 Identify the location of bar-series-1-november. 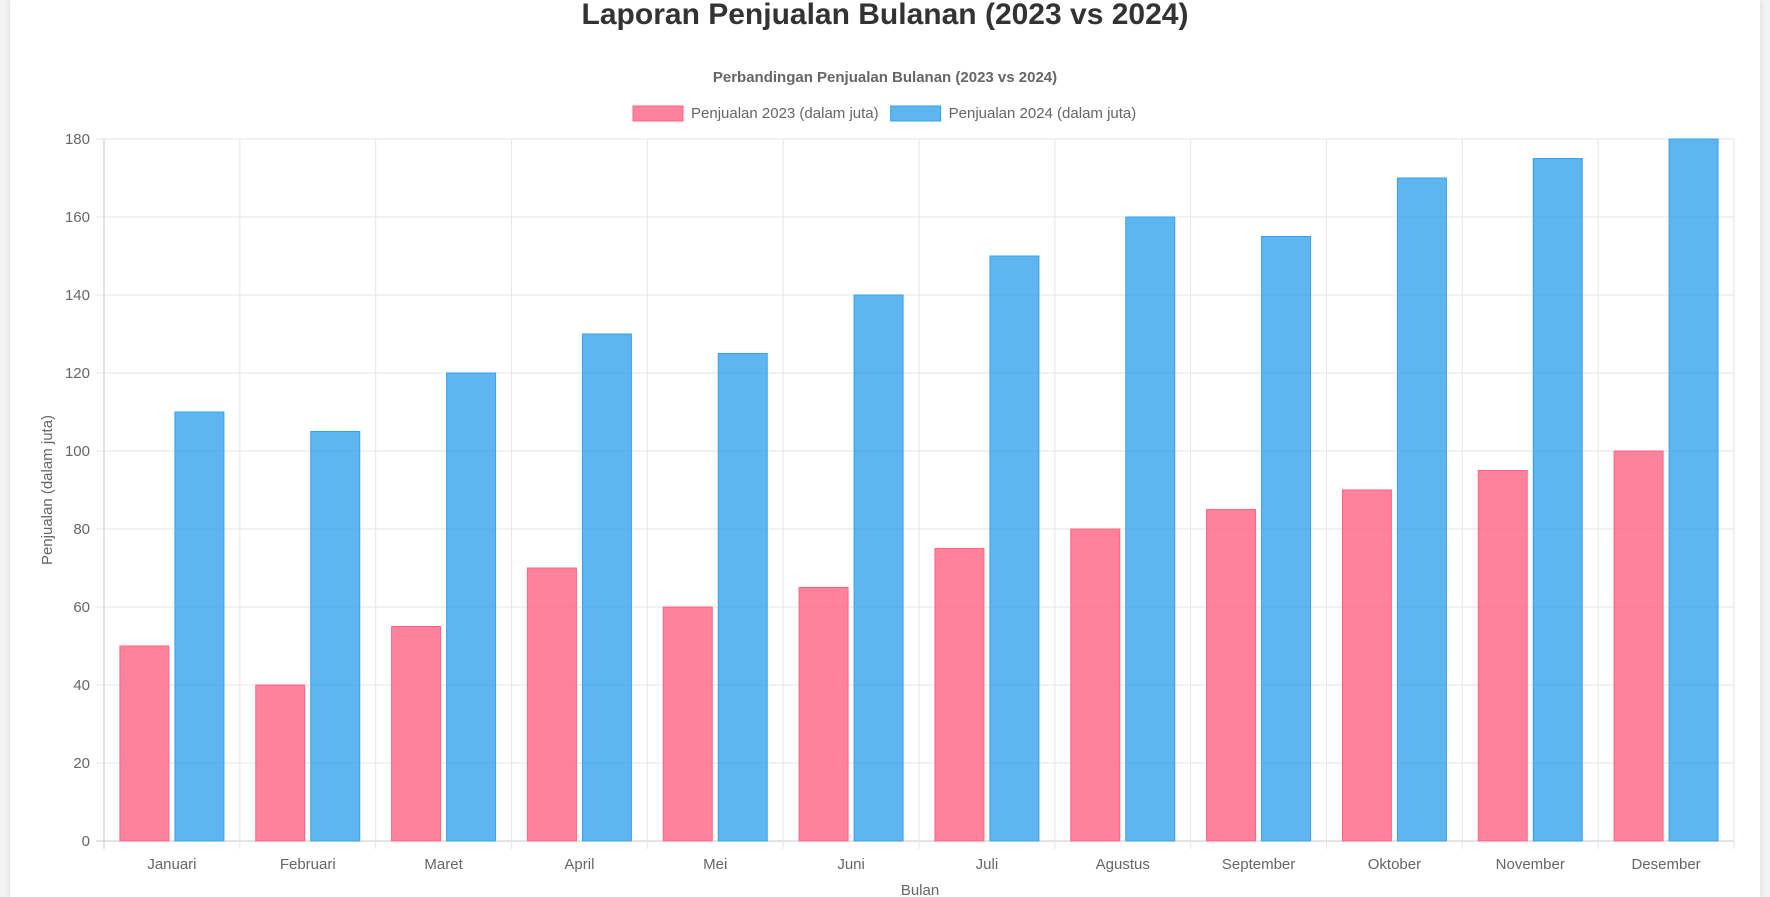
(1502, 656).